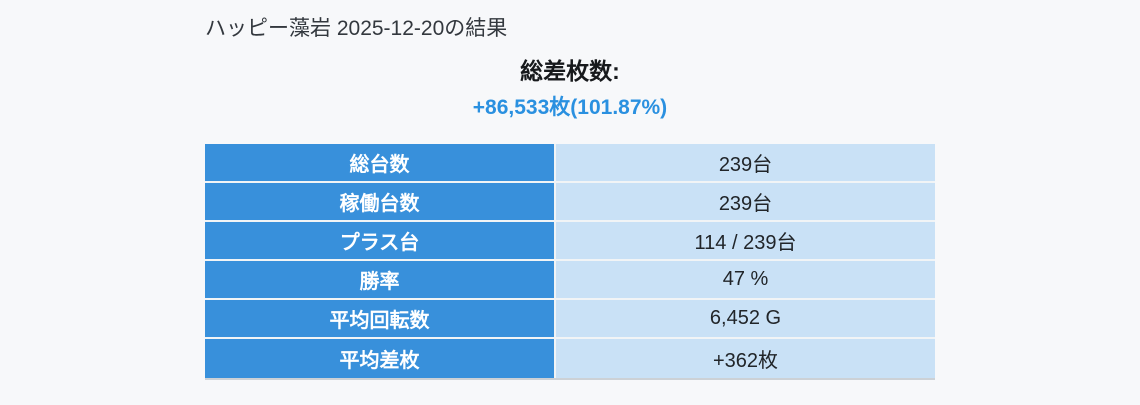 Image resolution: width=1140 pixels, height=405 pixels. Describe the element at coordinates (380, 358) in the screenshot. I see `row-label: 平均差枚` at that location.